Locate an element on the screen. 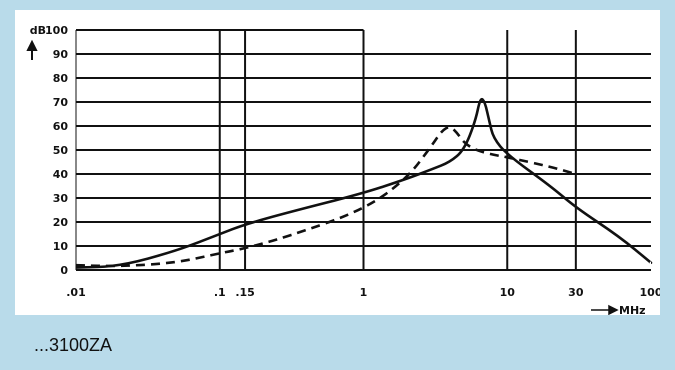 This screenshot has width=675, height=370. y-tick-label: 20 is located at coordinates (61, 222).